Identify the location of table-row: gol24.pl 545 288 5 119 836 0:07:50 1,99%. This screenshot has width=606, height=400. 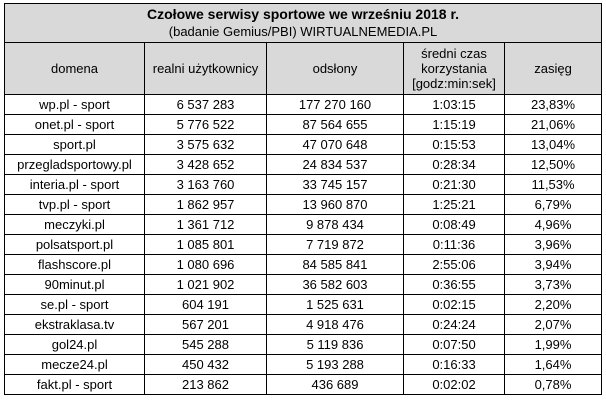
(303, 344).